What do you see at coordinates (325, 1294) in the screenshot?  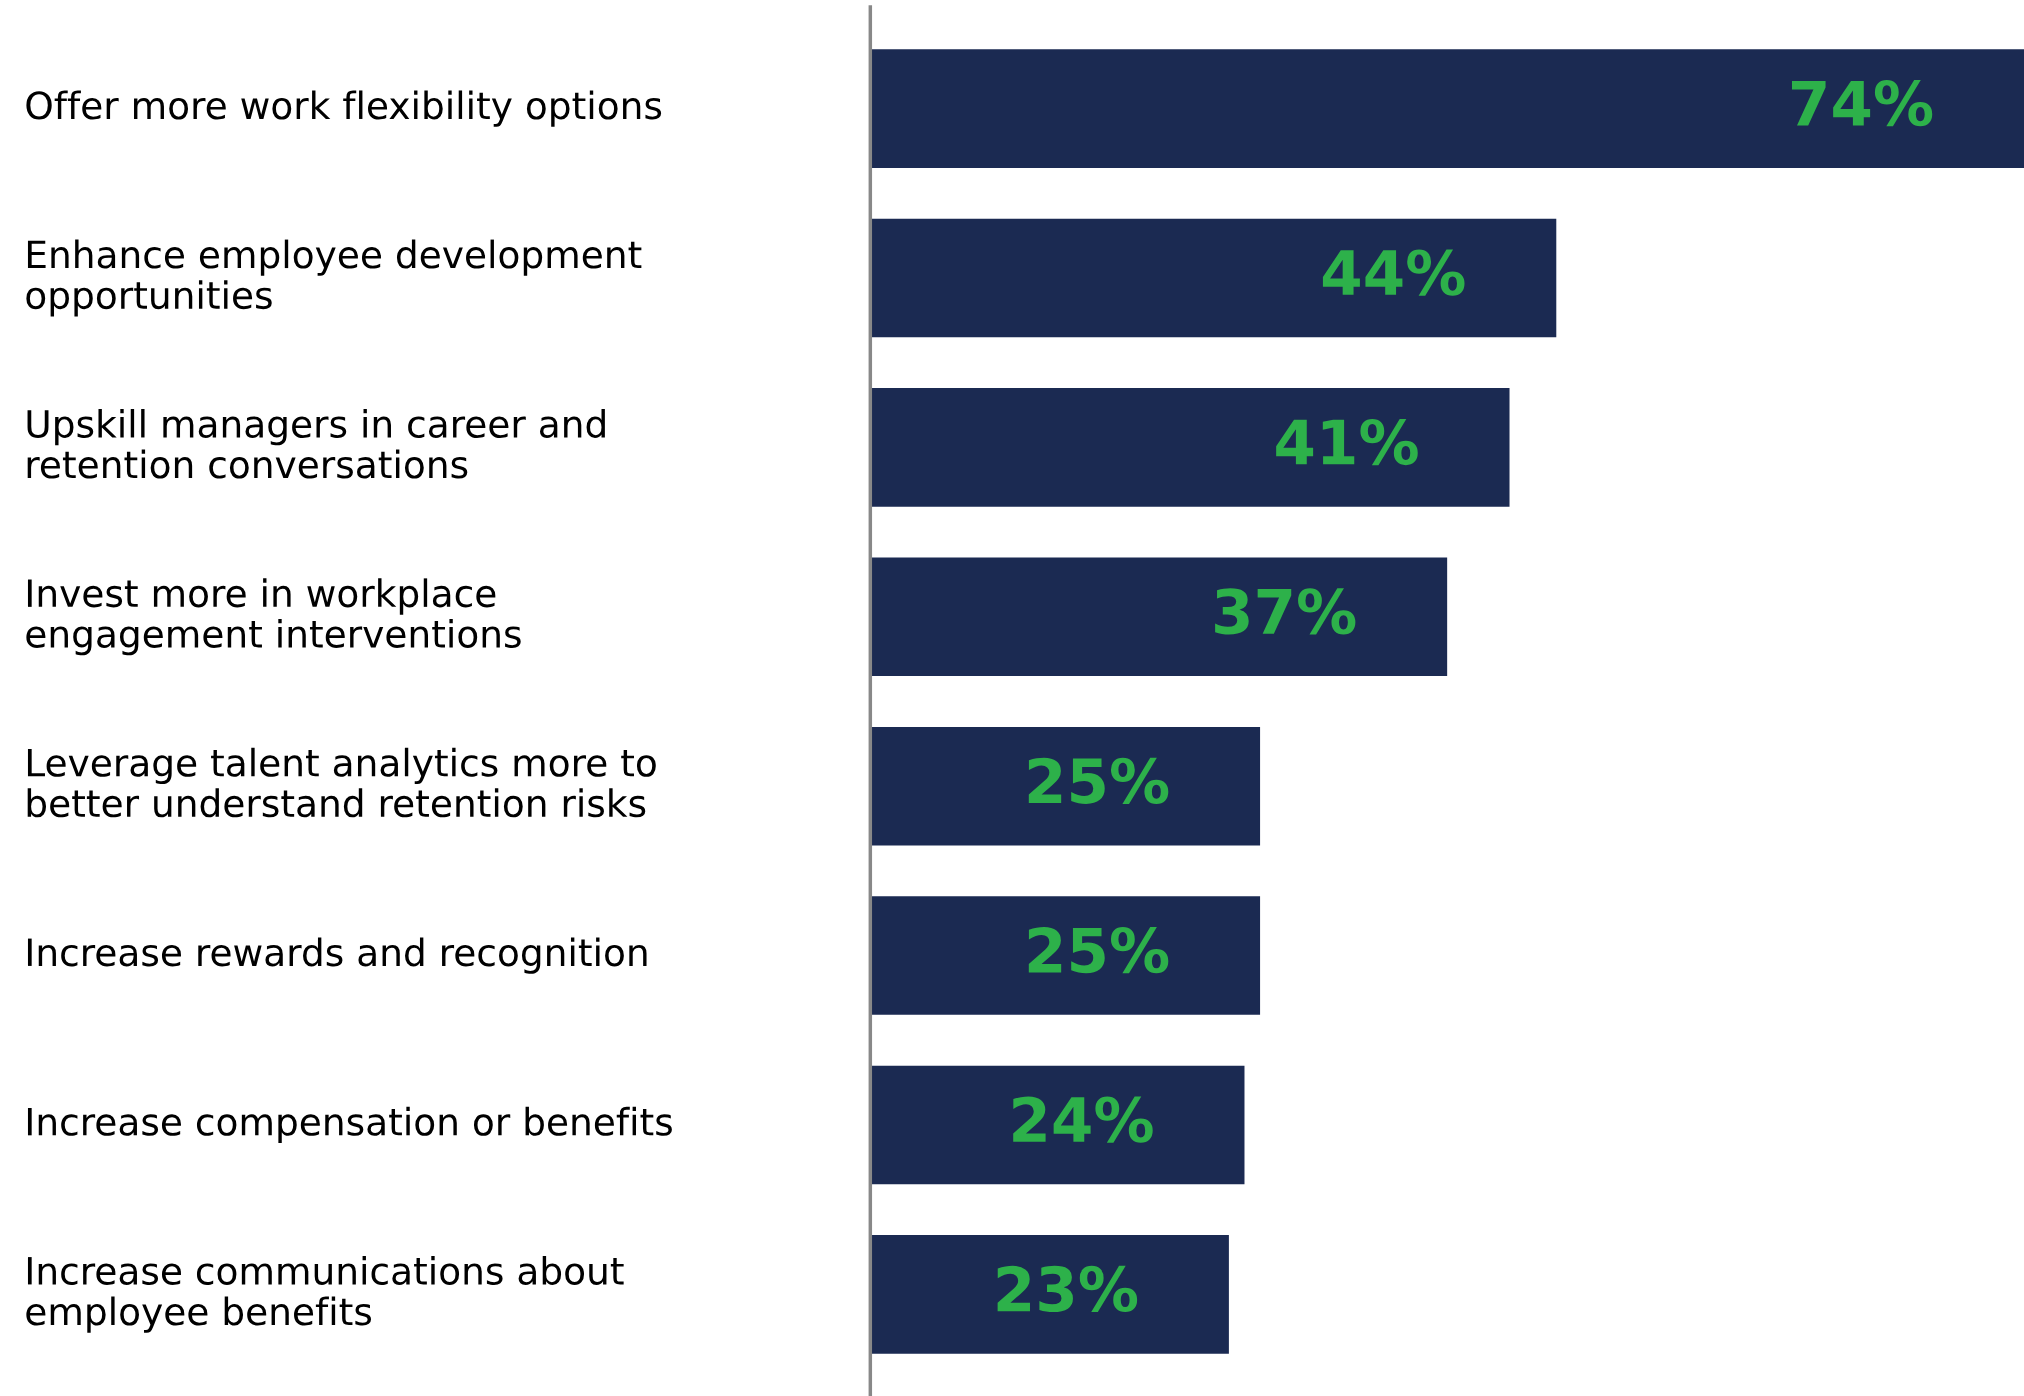 I see `y-tick-label: Increase communications about employee benefits` at bounding box center [325, 1294].